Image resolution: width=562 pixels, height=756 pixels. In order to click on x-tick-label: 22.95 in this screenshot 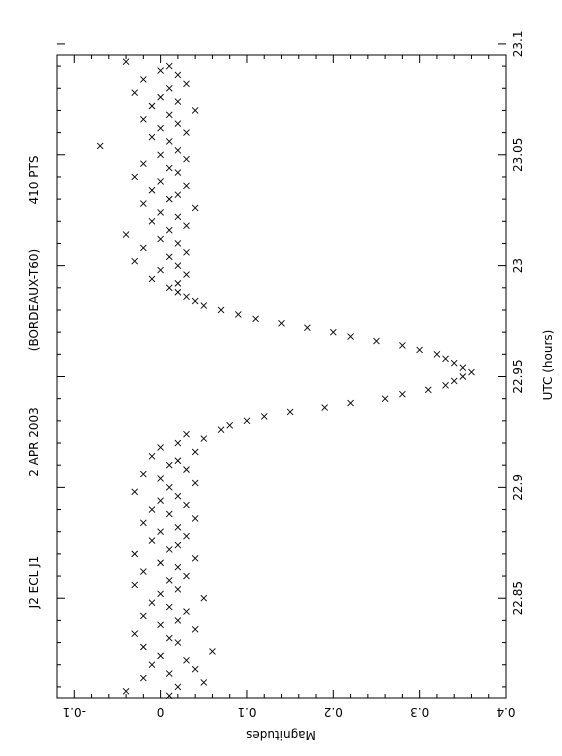, I will do `click(518, 376)`.